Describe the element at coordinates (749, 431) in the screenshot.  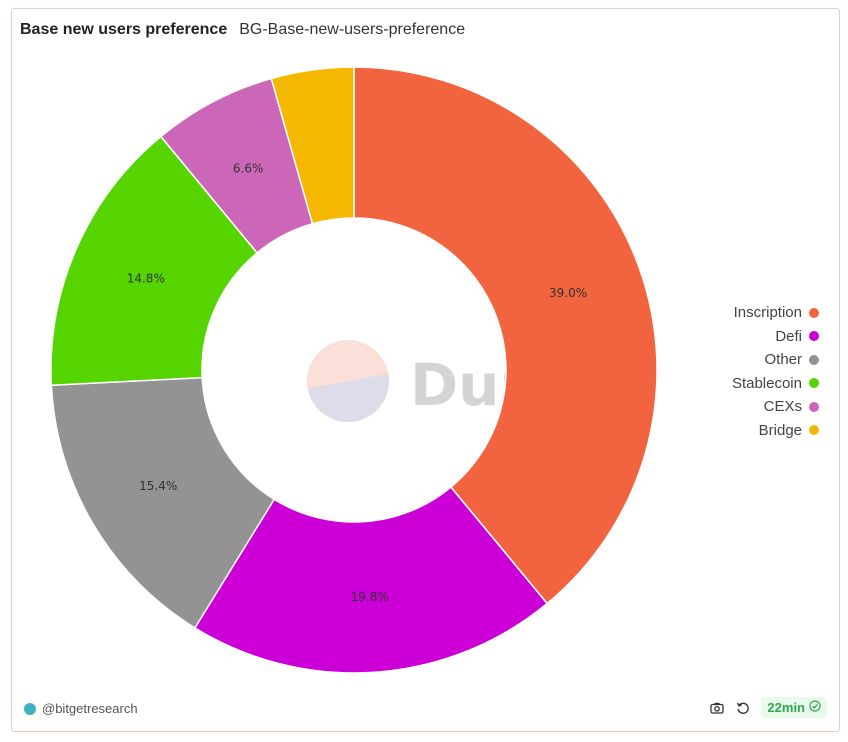
I see `legend-item-bridge: Bridge` at that location.